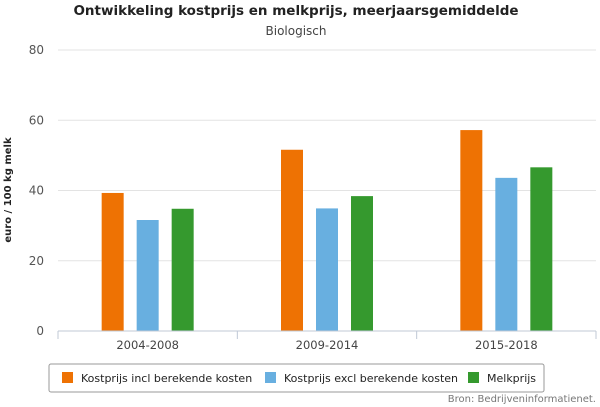 This screenshot has height=407, width=600. I want to click on y-tick-label: 60, so click(36, 120).